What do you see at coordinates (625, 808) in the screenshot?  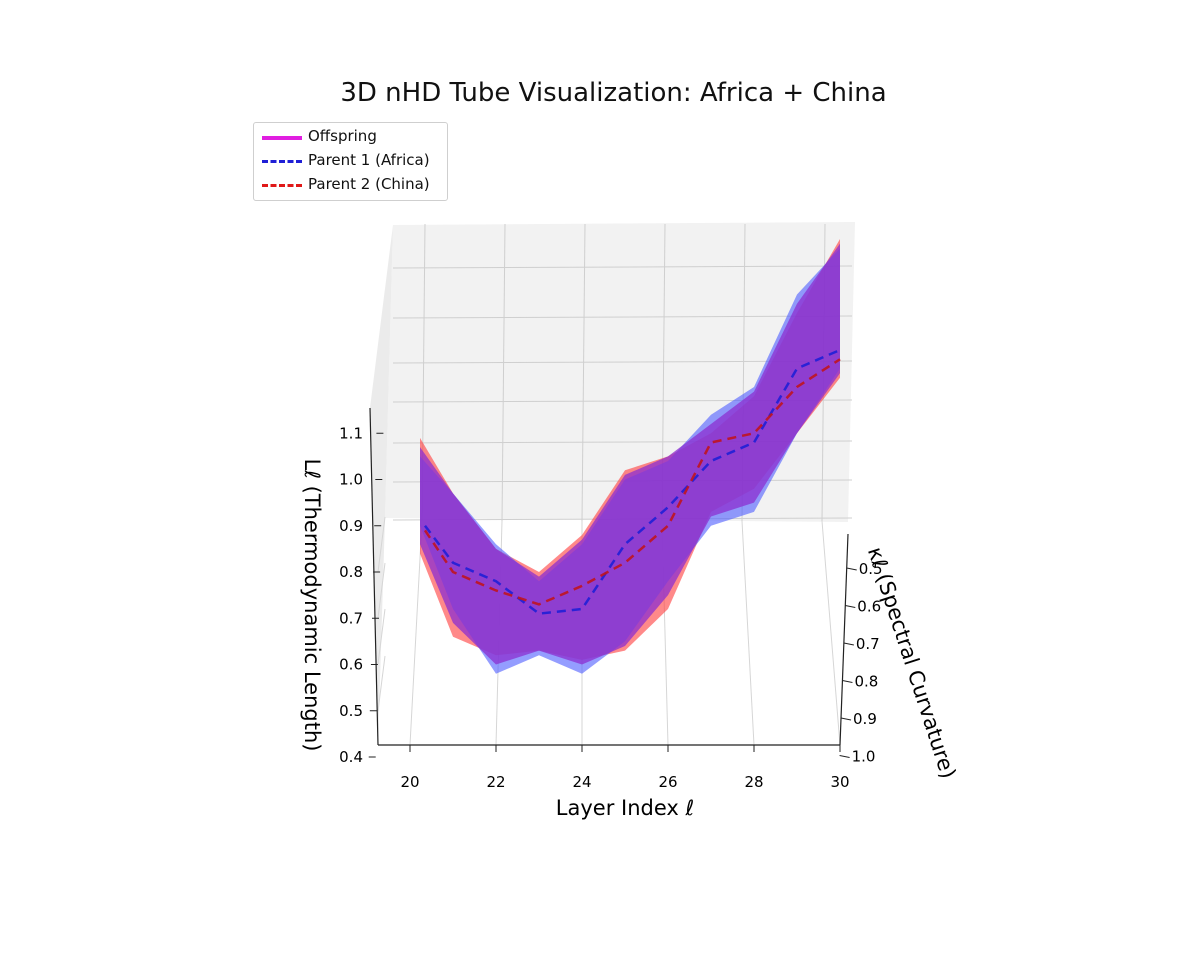 I see `x-axis-label: Layer Index ℓ` at bounding box center [625, 808].